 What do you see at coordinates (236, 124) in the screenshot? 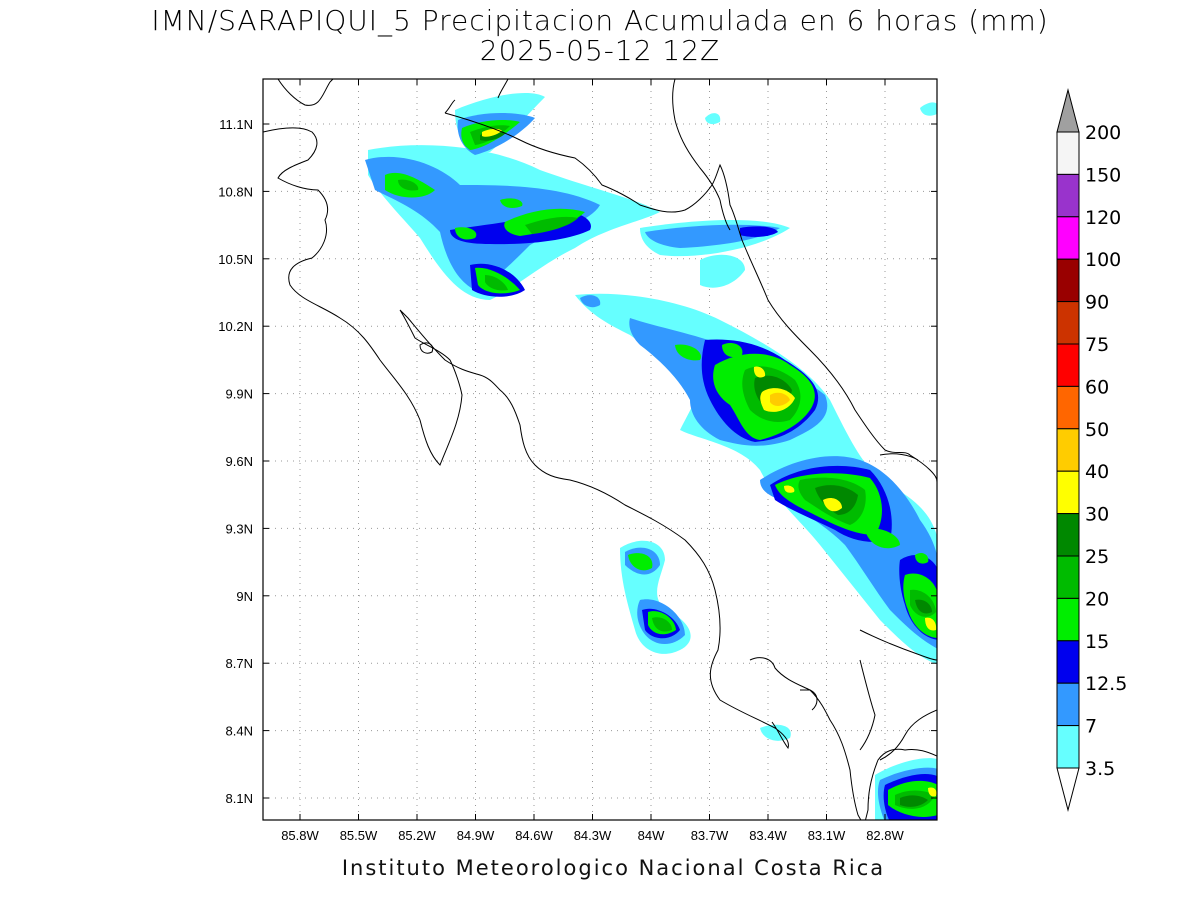
I see `lat-tick-label: 11.1N` at bounding box center [236, 124].